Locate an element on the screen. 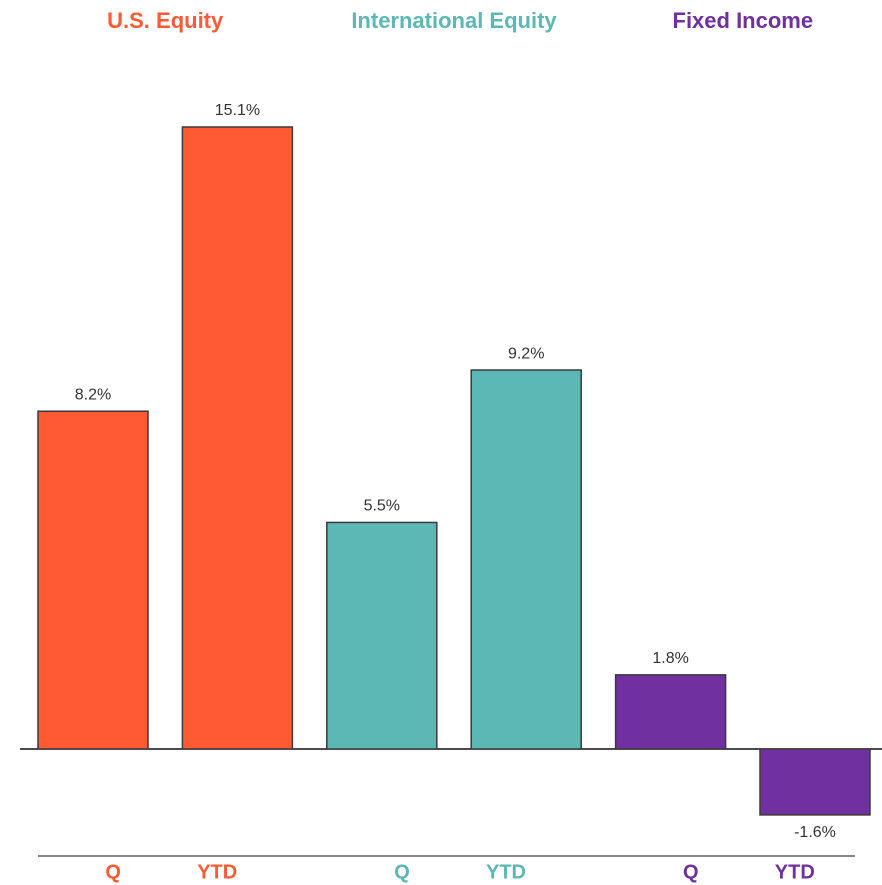 The height and width of the screenshot is (885, 882). value-label: 15.1% is located at coordinates (237, 110).